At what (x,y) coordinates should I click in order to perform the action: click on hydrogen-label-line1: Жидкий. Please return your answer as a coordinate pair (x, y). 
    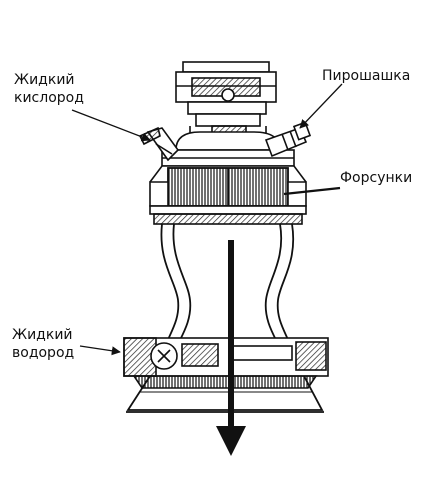
    Looking at the image, I should click on (42, 335).